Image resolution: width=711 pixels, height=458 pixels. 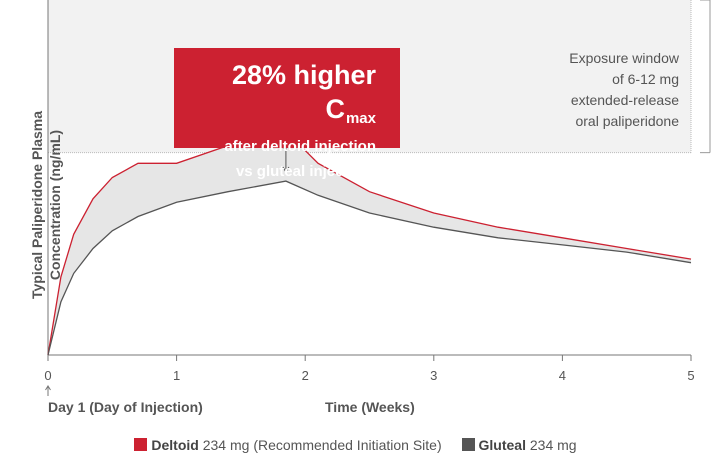 I want to click on y-axis-label-line-2: Concentration (ng/mL), so click(x=55, y=205).